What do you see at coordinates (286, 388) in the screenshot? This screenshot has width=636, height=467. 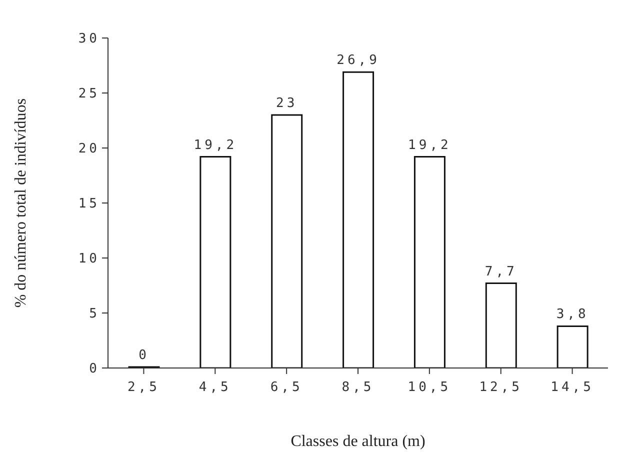 I see `x-tick-label: 6,5` at bounding box center [286, 388].